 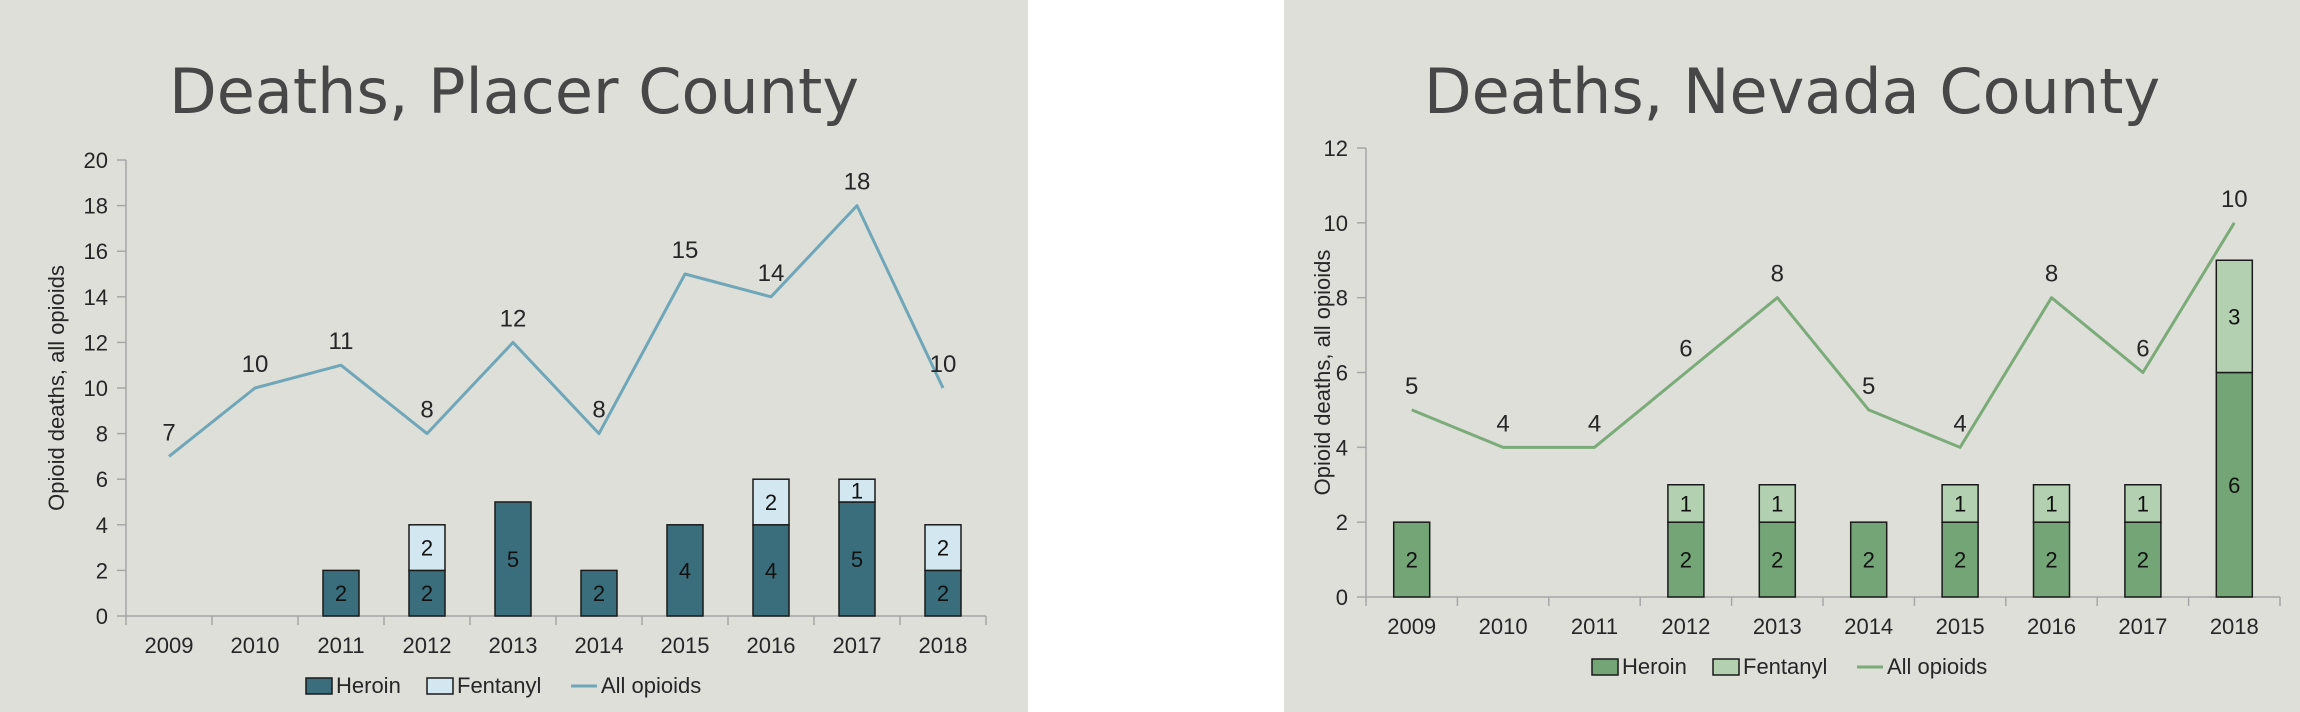 I want to click on y-tick-label: 4, so click(x=102, y=525).